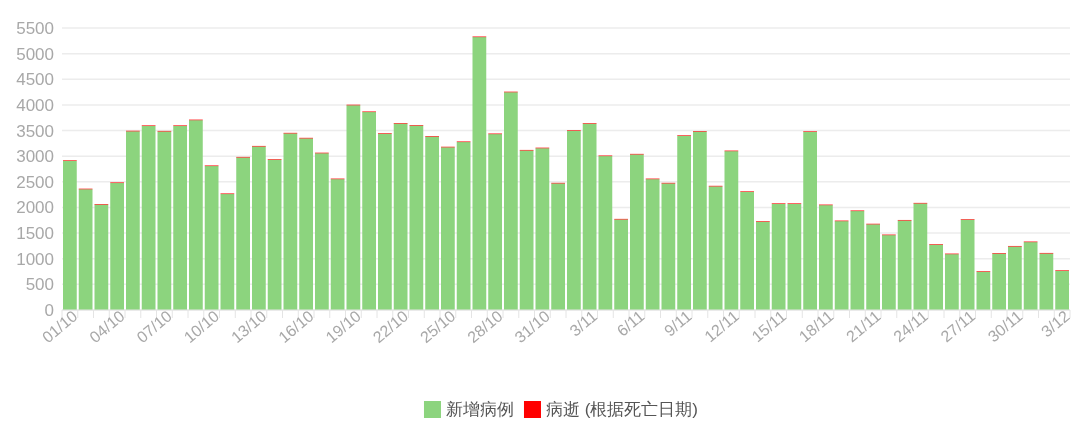 The image size is (1080, 430). I want to click on y-tick-label: 1500, so click(35, 234).